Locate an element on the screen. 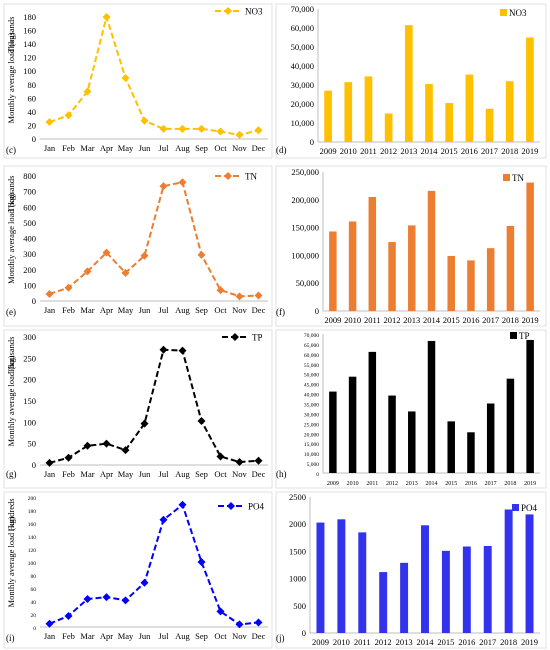 The width and height of the screenshot is (550, 650). y-axis-label: Monthly average load (kg) is located at coordinates (11, 77).